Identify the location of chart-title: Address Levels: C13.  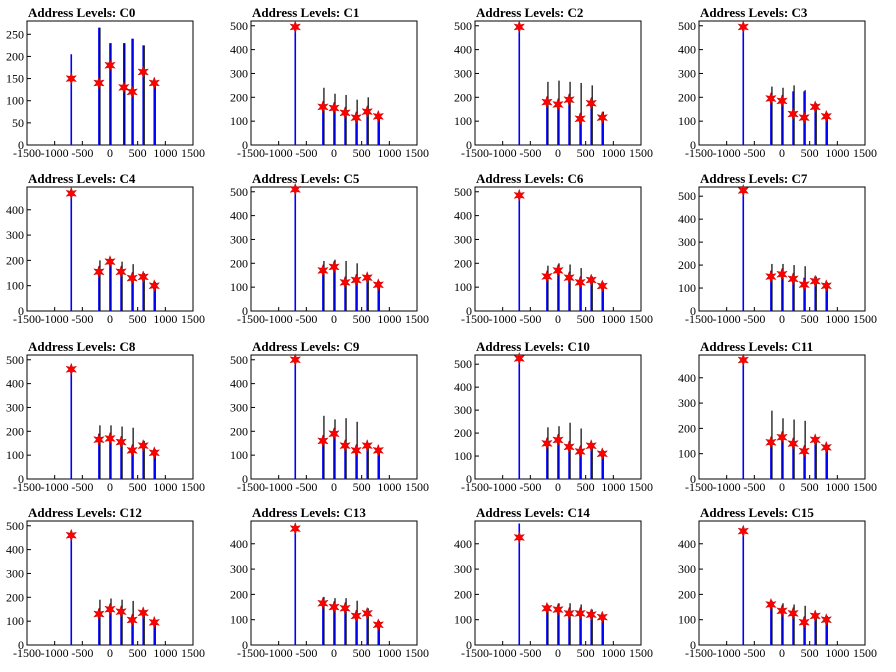
(309, 512).